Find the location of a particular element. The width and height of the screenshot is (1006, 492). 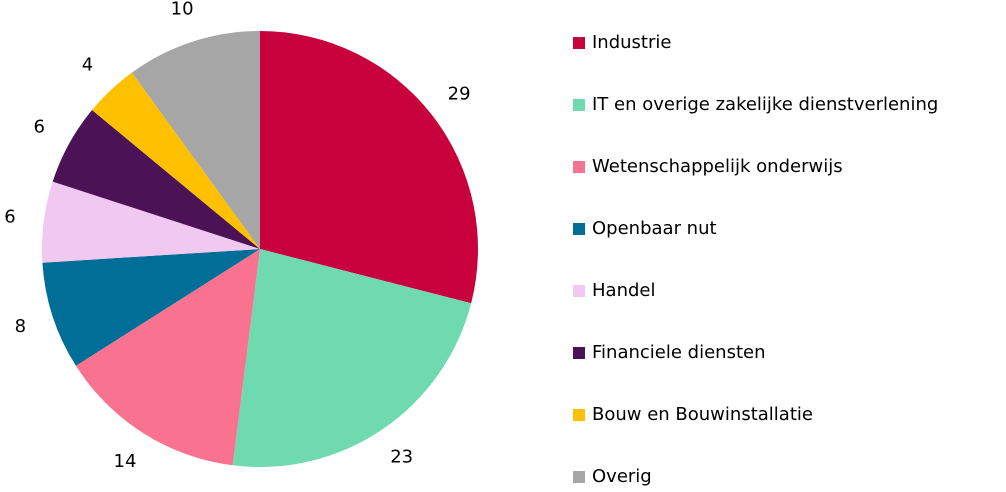

legend-label: Openbaar nut is located at coordinates (654, 228).